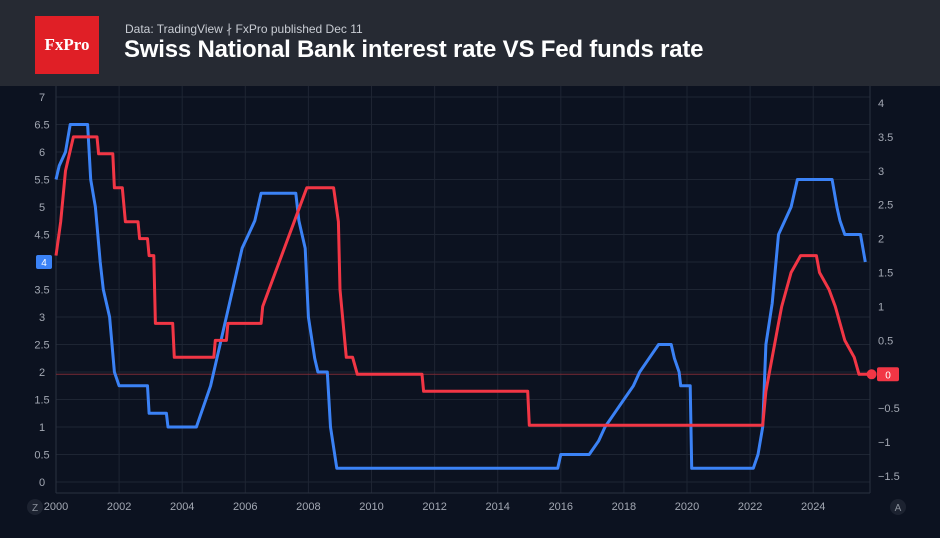 The width and height of the screenshot is (940, 538). Describe the element at coordinates (885, 274) in the screenshot. I see `right-tick-label: 1.5` at that location.